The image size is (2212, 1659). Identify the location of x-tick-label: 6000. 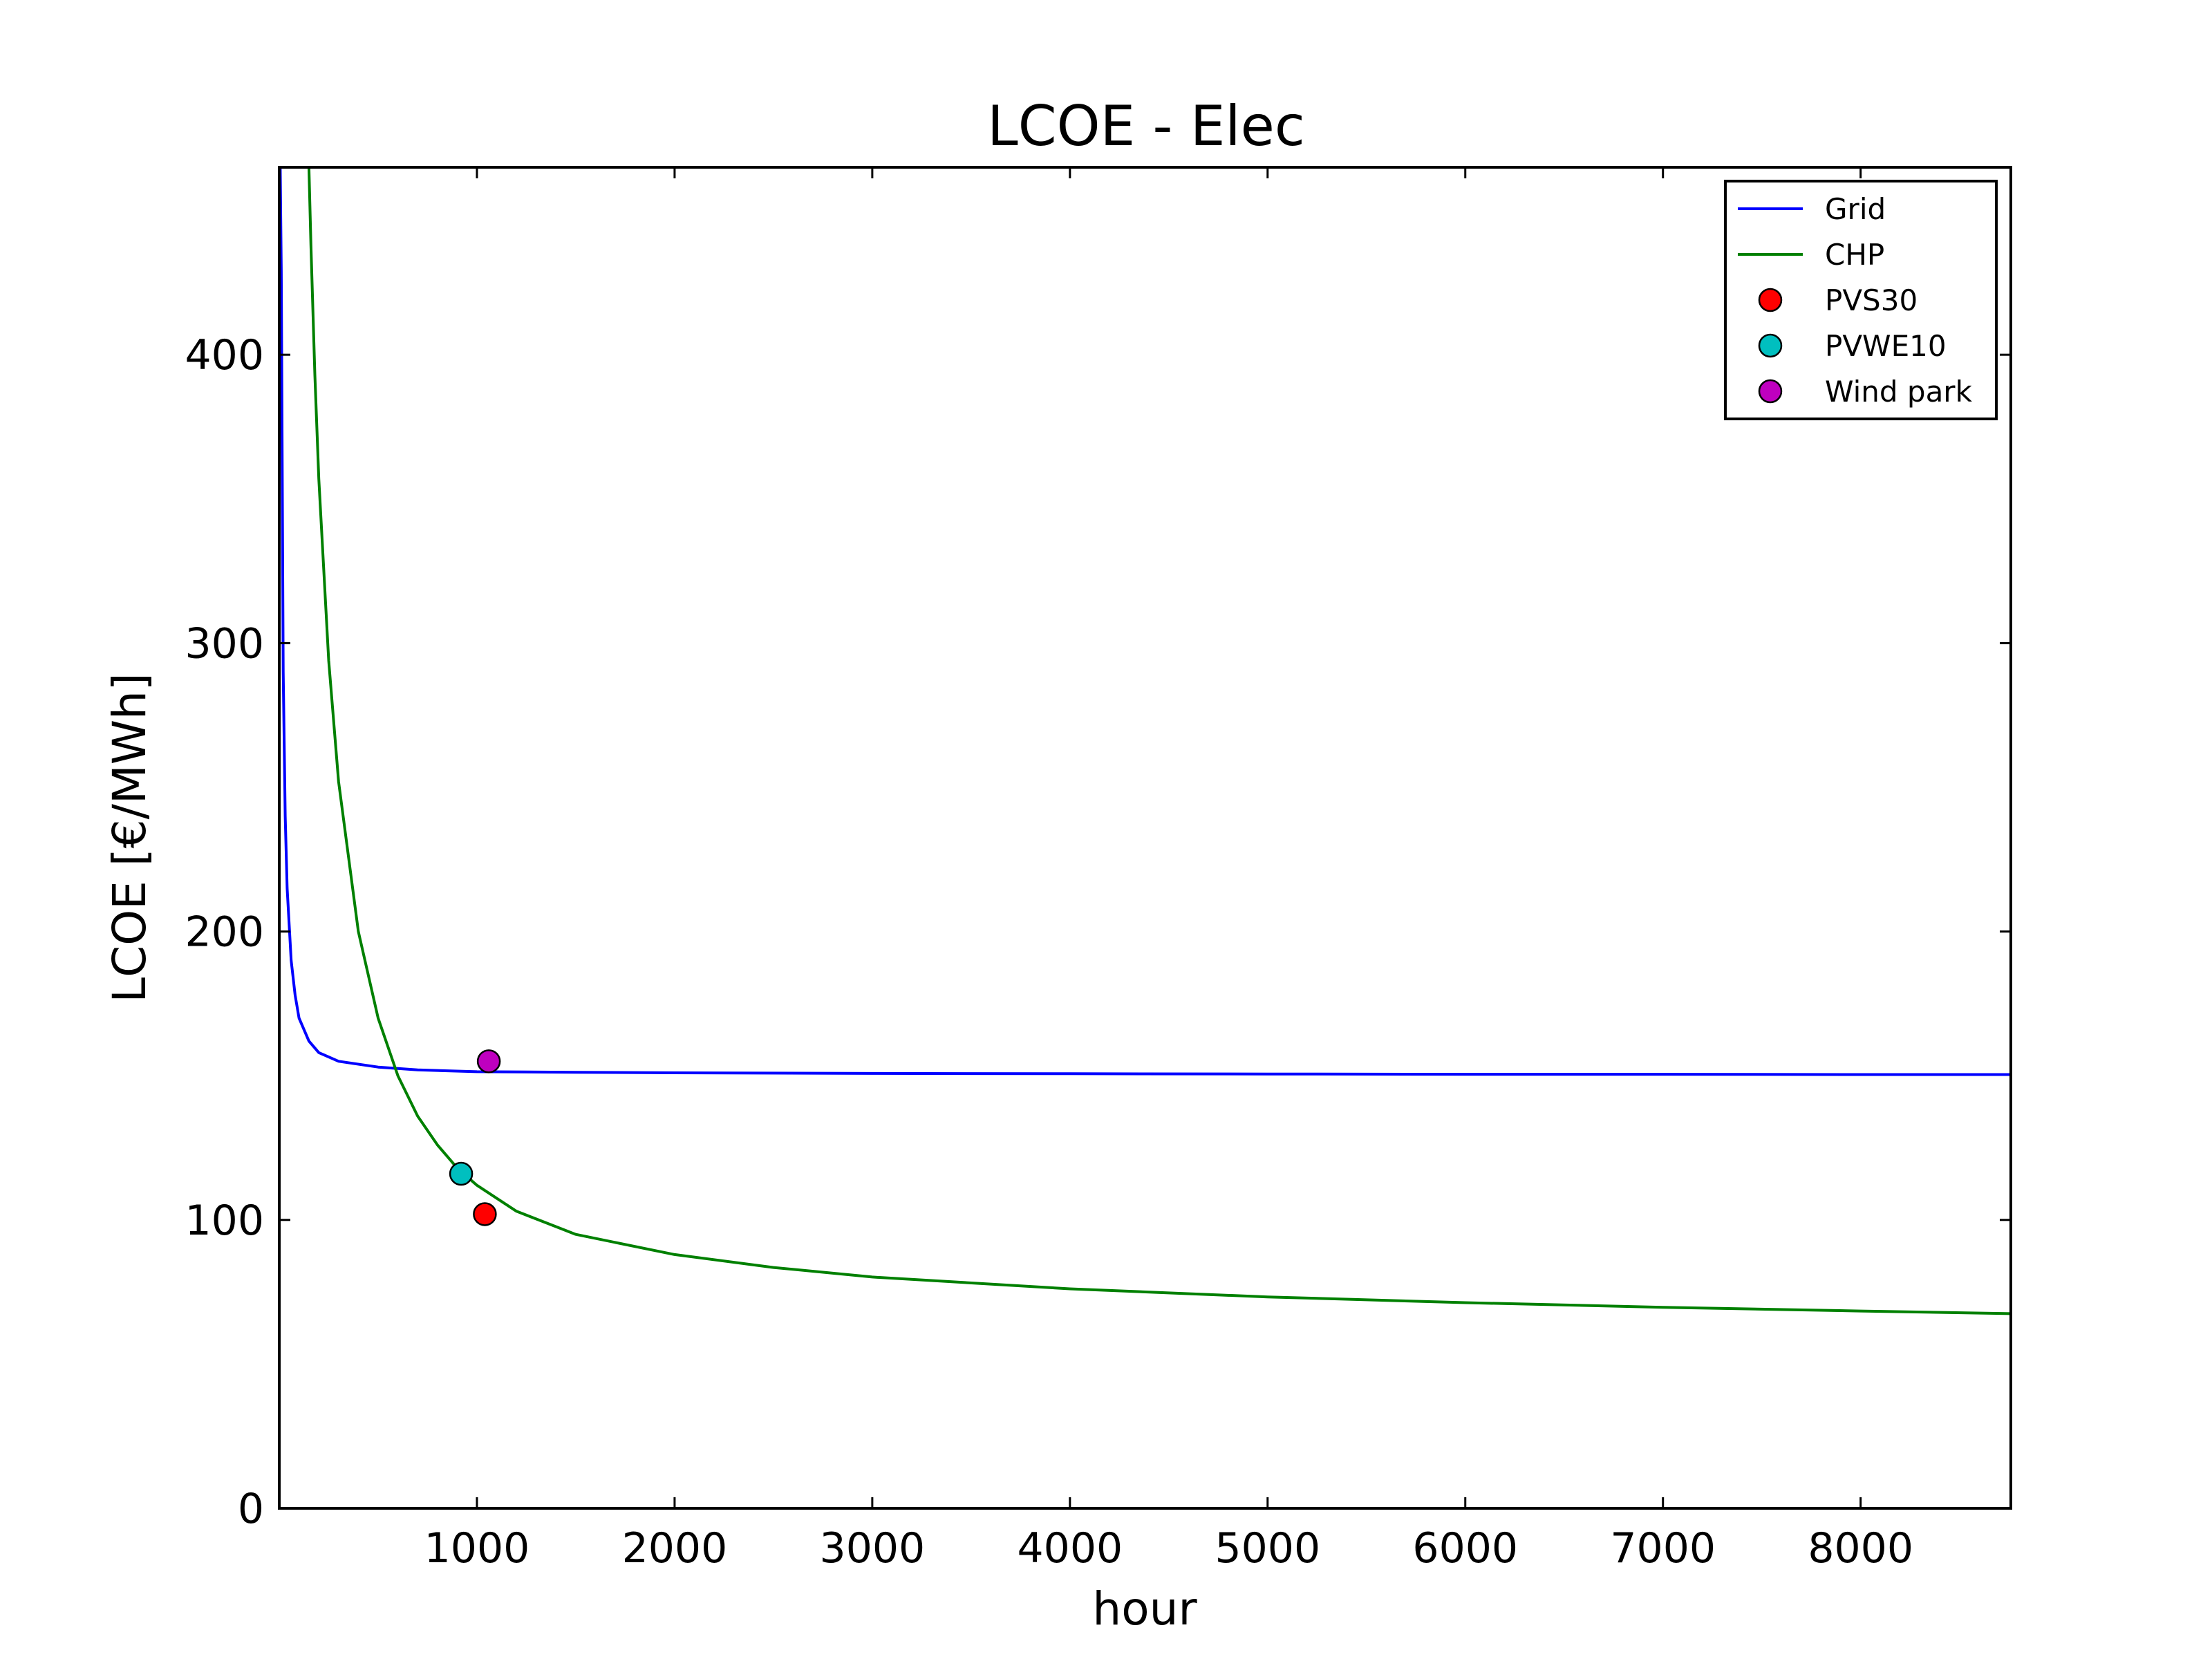
(1465, 1549).